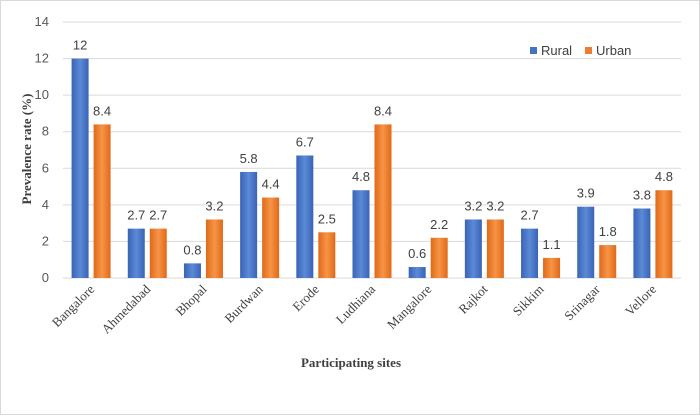  What do you see at coordinates (42, 58) in the screenshot?
I see `y-tick-label: 12` at bounding box center [42, 58].